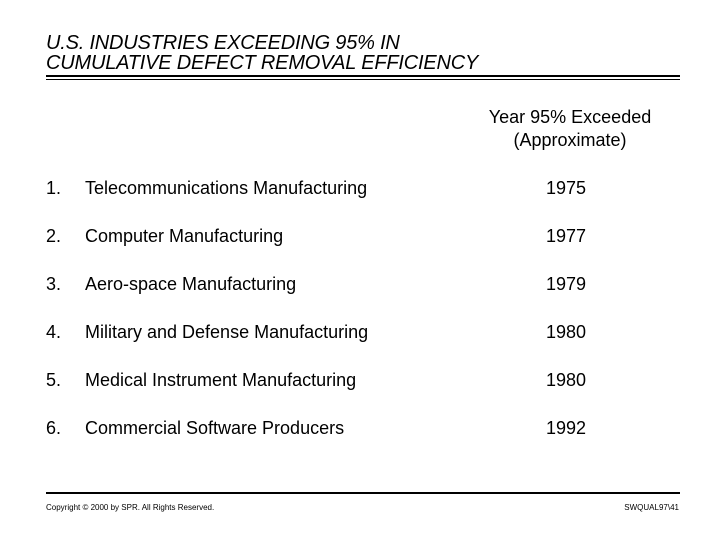 Image resolution: width=719 pixels, height=539 pixels. Describe the element at coordinates (191, 284) in the screenshot. I see `industry-name: Aero-space Manufacturing` at that location.